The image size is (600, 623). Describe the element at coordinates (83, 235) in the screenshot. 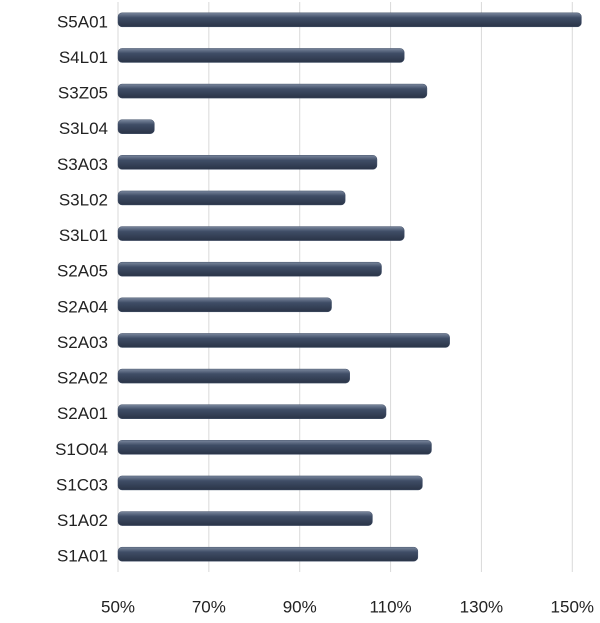

I see `y-tick-label: S3L01` at that location.